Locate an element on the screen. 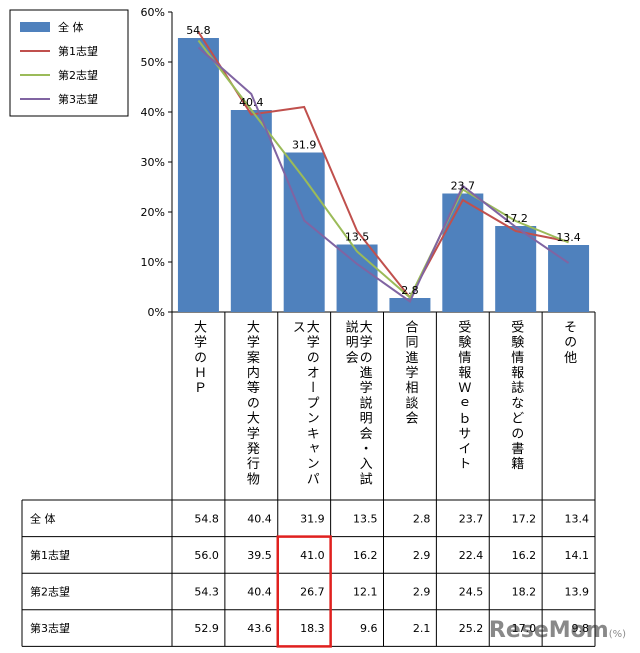 The width and height of the screenshot is (640, 653). table-row-label: 全 体 is located at coordinates (43, 518).